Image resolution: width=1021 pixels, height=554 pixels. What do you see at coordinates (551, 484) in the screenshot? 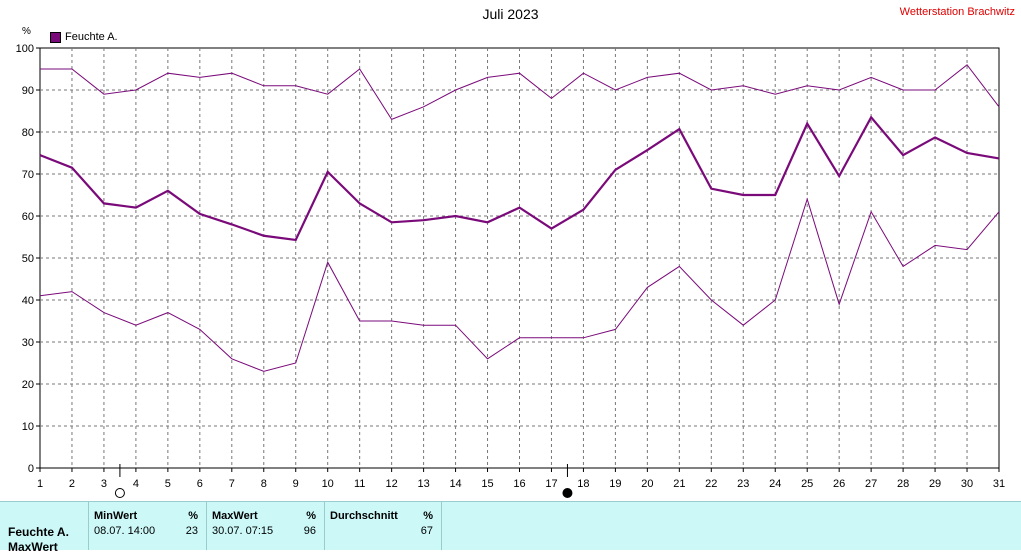
I see `x-tick-label: 17` at bounding box center [551, 484].